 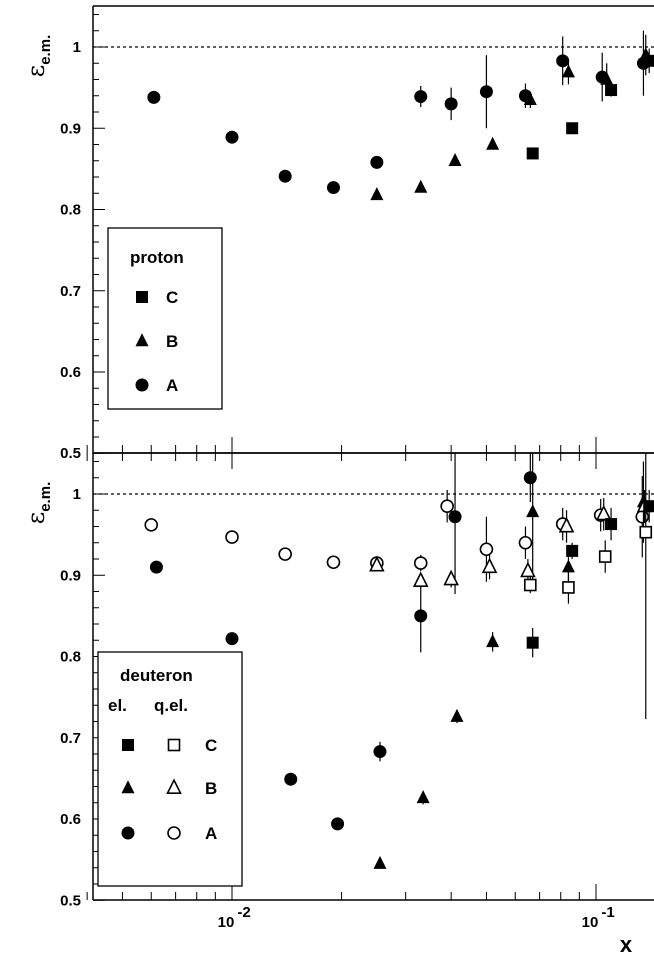 What do you see at coordinates (36, 71) in the screenshot?
I see `y-axis-label-main: ε` at bounding box center [36, 71].